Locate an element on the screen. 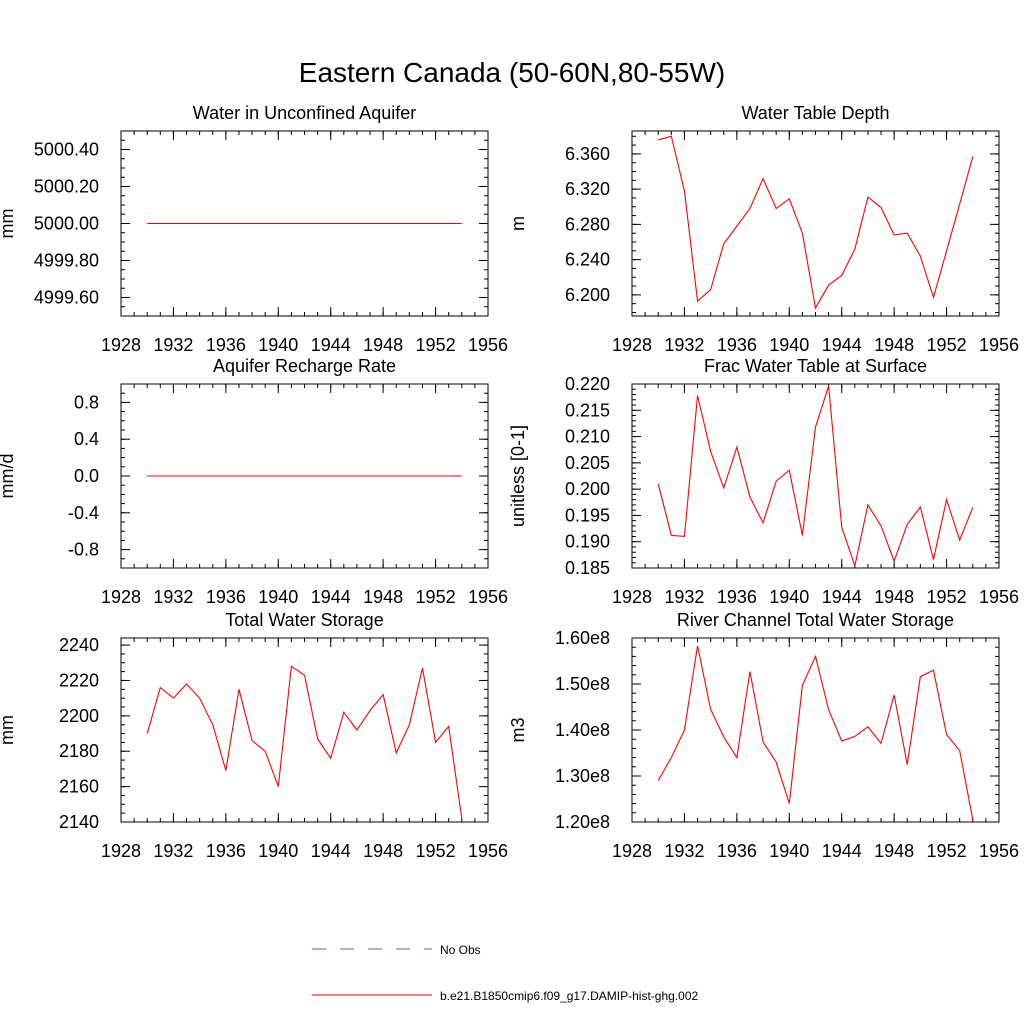  y-tick-label: 2220 is located at coordinates (79, 680).